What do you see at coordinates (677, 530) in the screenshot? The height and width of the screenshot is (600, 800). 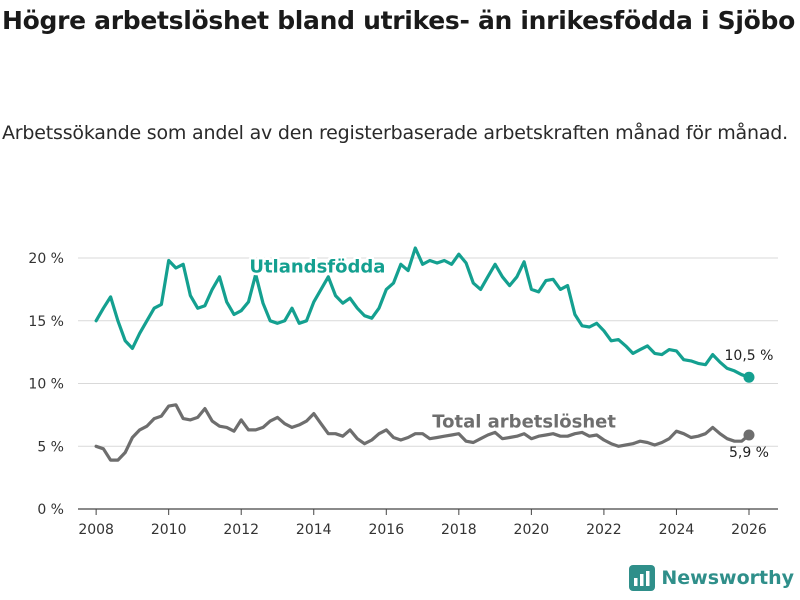 I see `x-tick-label: 2024` at bounding box center [677, 530].